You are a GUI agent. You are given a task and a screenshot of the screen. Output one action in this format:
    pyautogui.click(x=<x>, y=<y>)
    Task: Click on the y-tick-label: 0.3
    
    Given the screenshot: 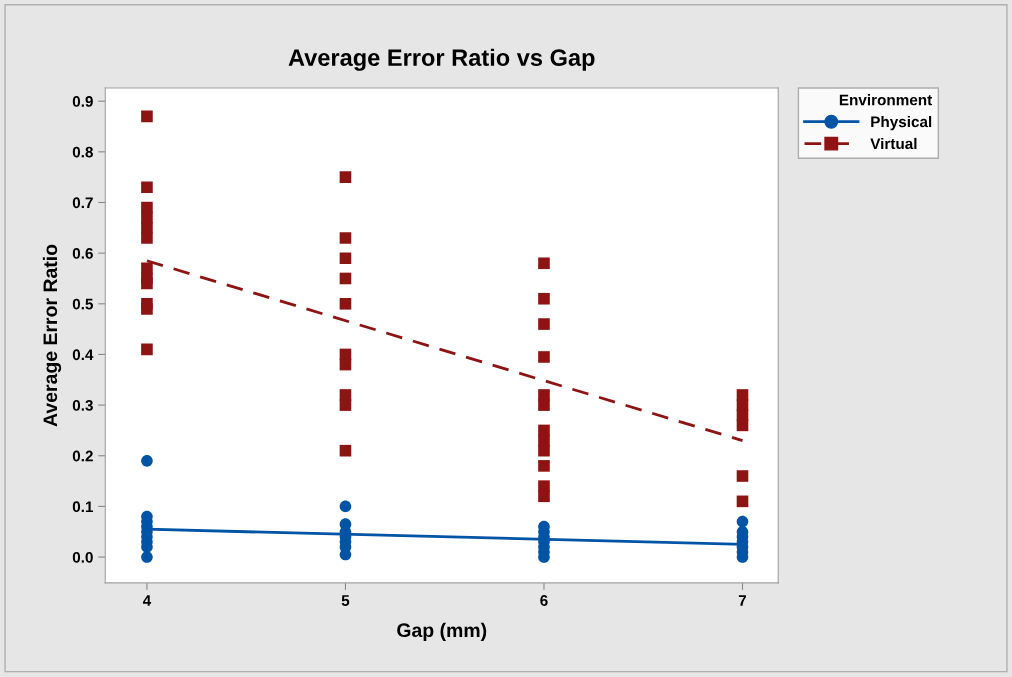 What is the action you would take?
    pyautogui.click(x=82, y=405)
    